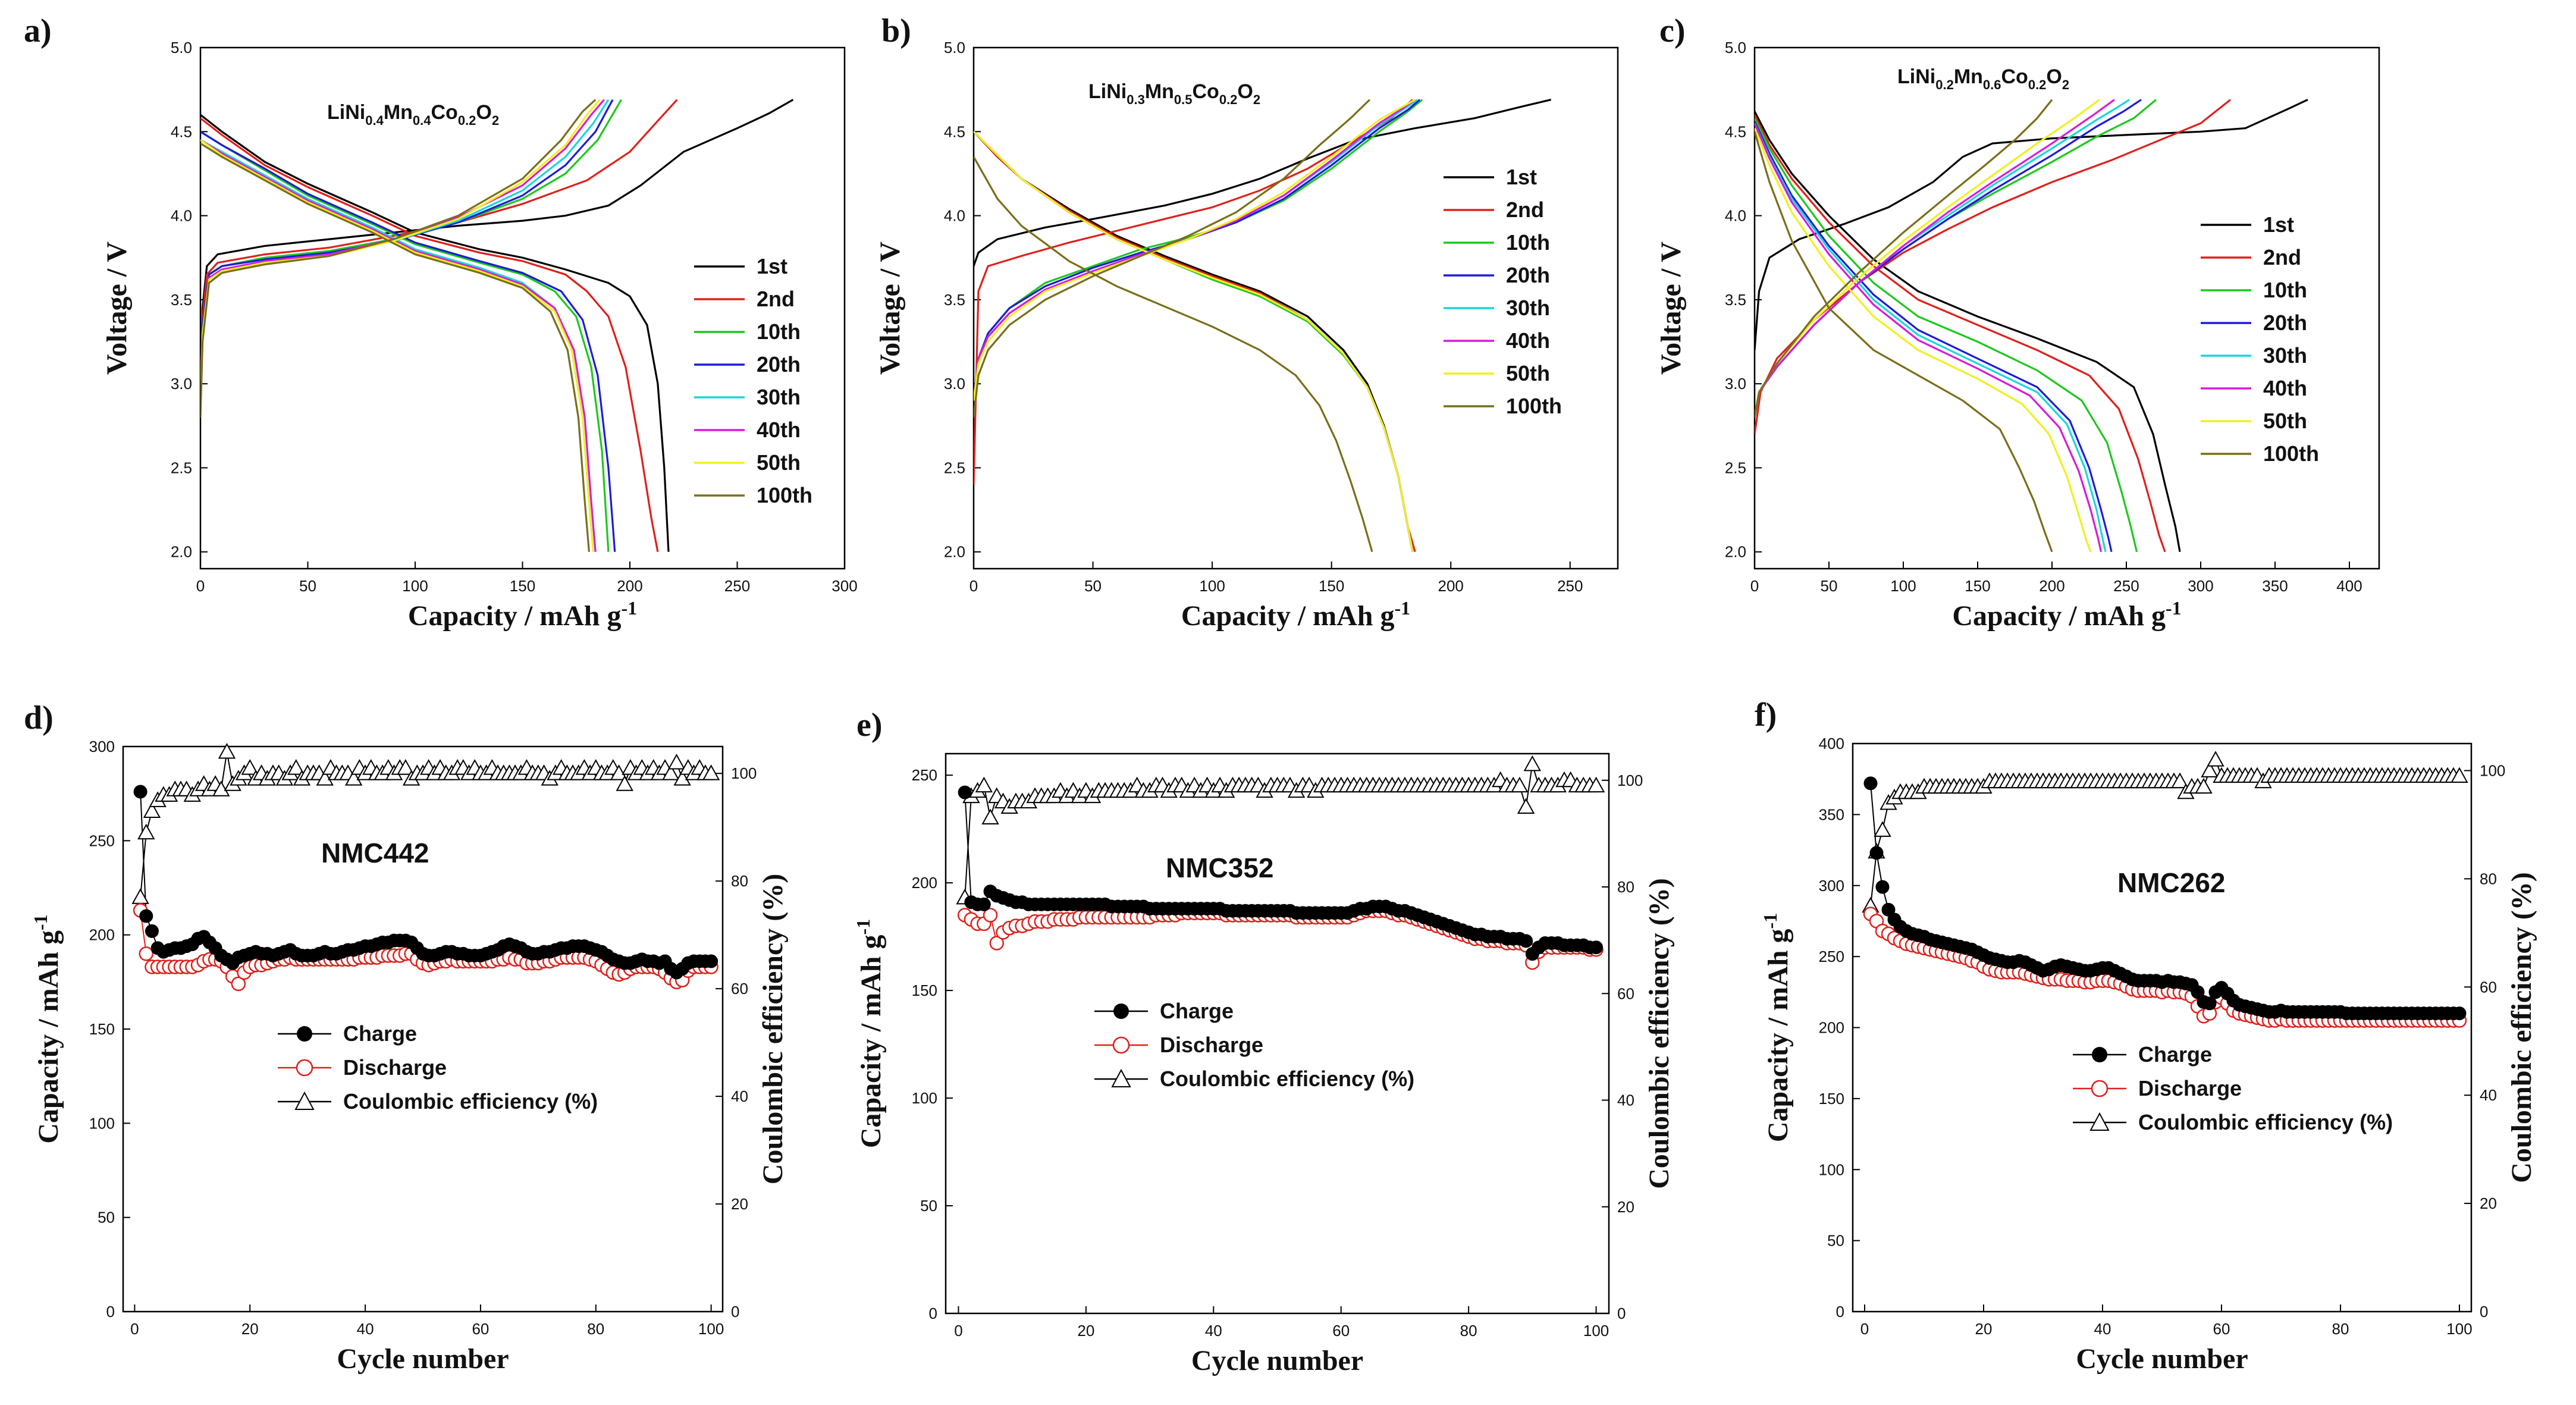 This screenshot has width=2576, height=1405. Describe the element at coordinates (1228, 99) in the screenshot. I see `formula-subscript: 0.2` at that location.